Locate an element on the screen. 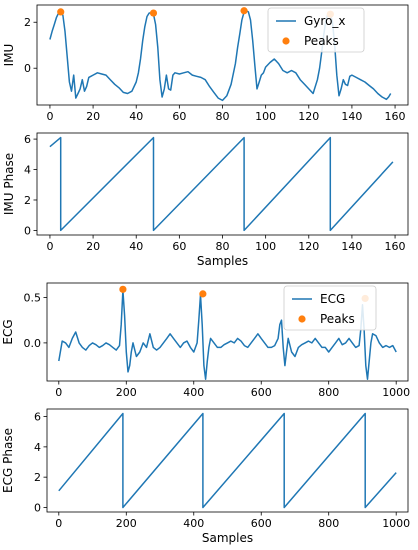 The image size is (418, 550). series-line-ecg is located at coordinates (227, 334).